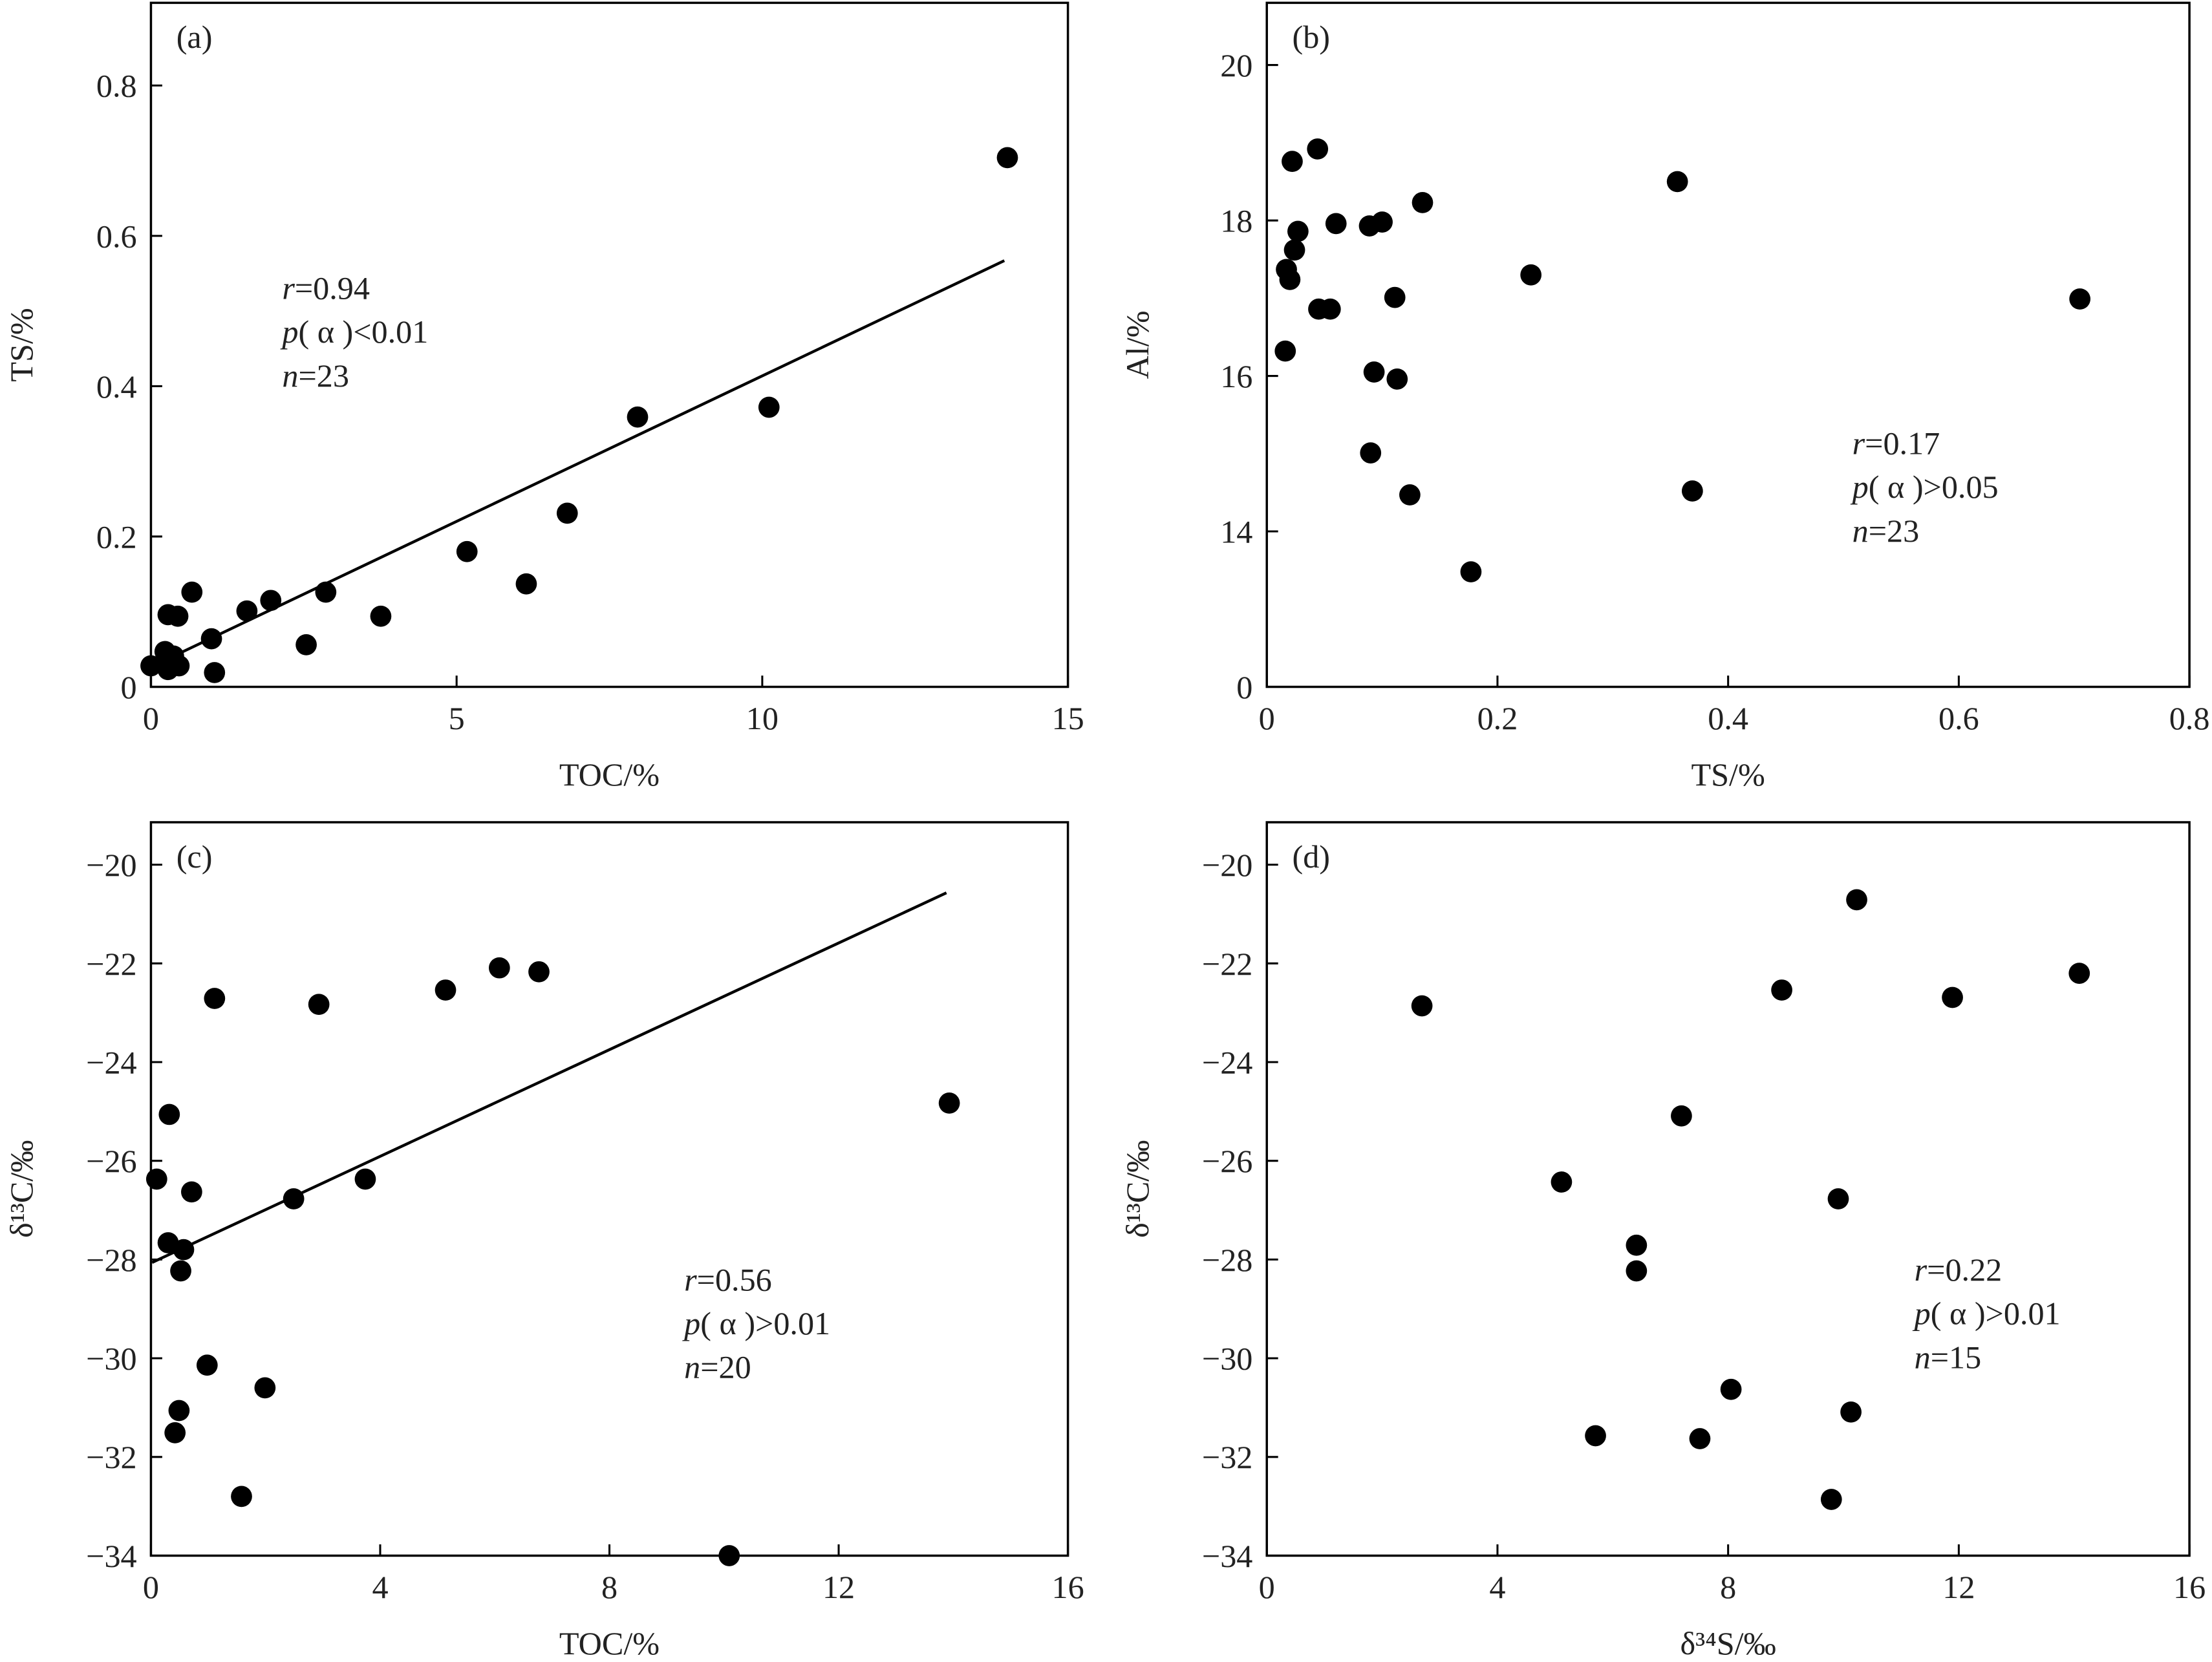  I want to click on annotation: p( α )>0.01, so click(756, 1323).